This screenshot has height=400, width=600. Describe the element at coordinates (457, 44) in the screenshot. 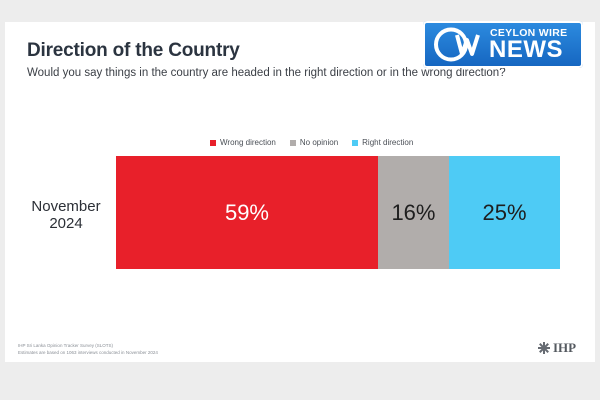

I see `cw-logo-icon` at that location.